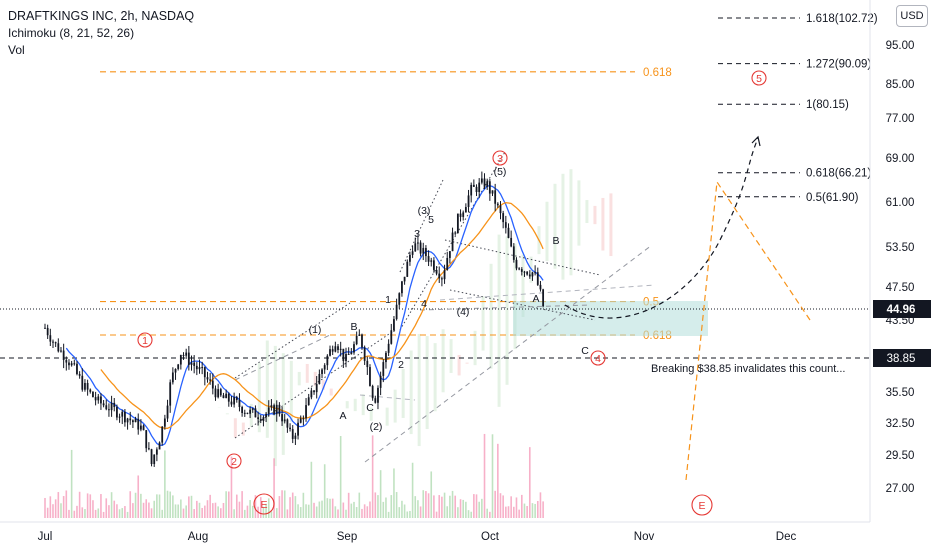 The image size is (932, 550). Describe the element at coordinates (832, 198) in the screenshot. I see `fib-extension-label: 0.5(61.90)` at that location.